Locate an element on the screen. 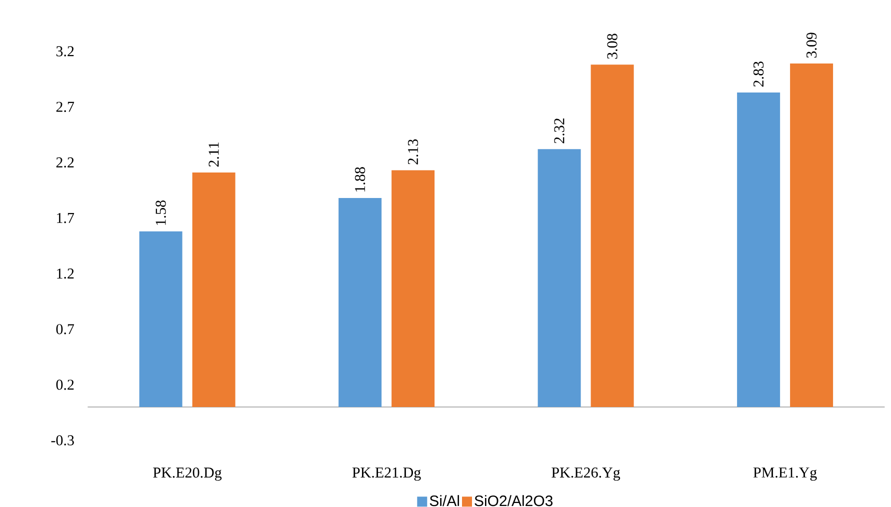 This screenshot has width=891, height=507. y-tick-label: 2.2 is located at coordinates (65, 162).